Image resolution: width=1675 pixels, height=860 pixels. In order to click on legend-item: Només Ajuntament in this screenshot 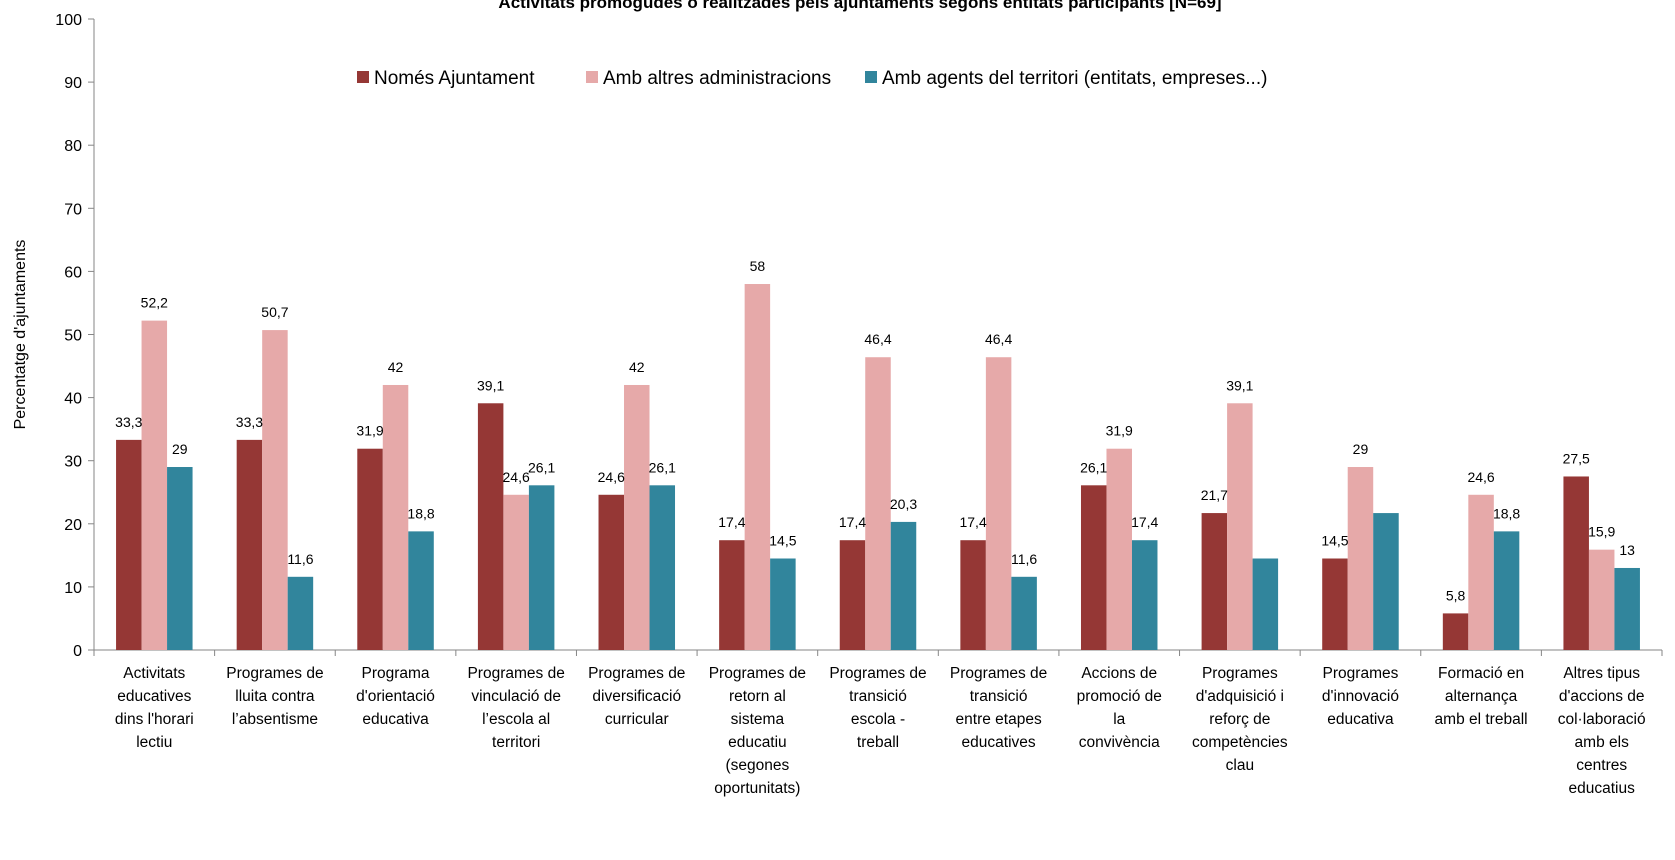, I will do `click(446, 78)`.